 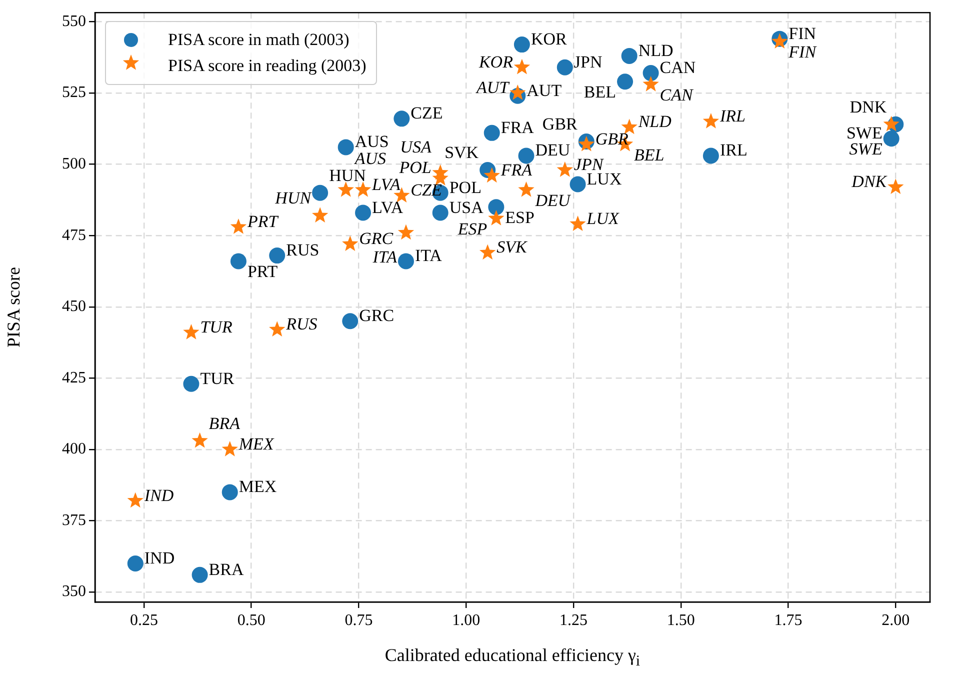 I want to click on annotation: BRA, so click(x=224, y=423).